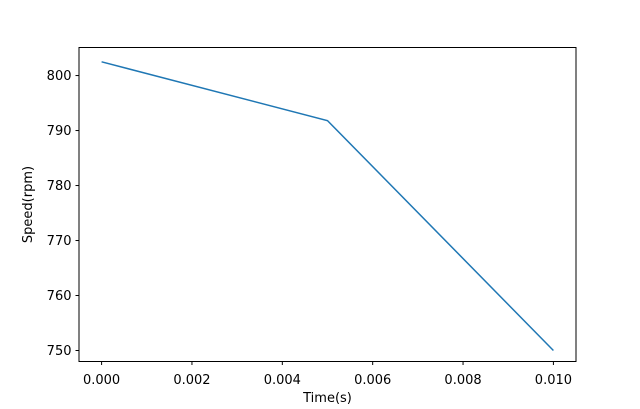 Image resolution: width=640 pixels, height=409 pixels. I want to click on x-tick-label: 0.000, so click(101, 380).